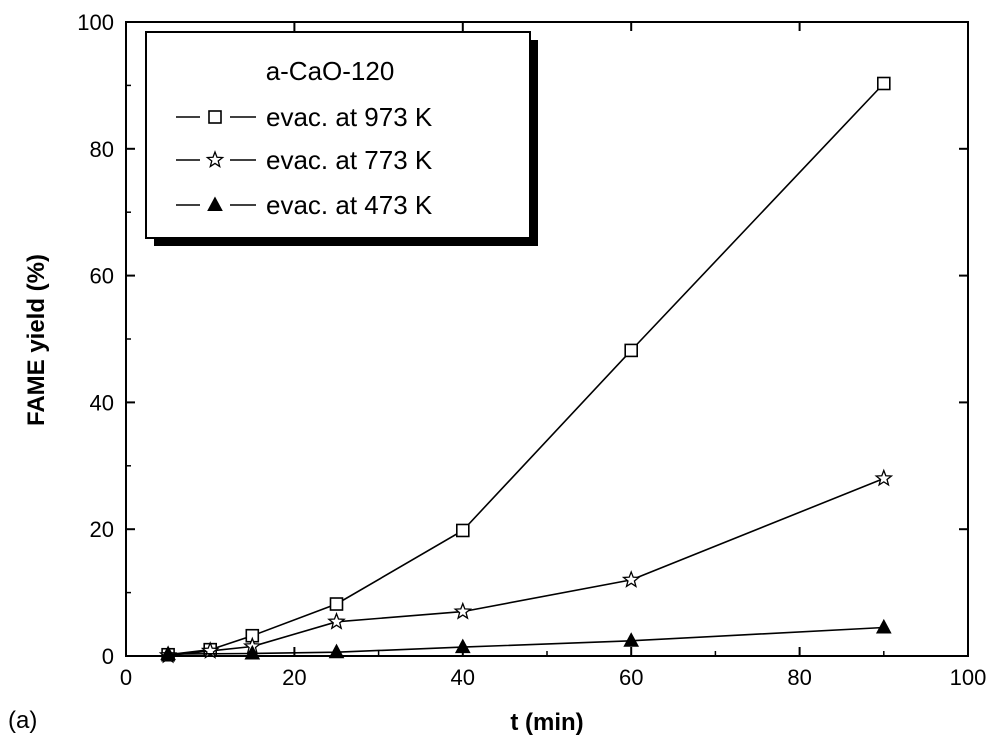 The height and width of the screenshot is (752, 1000). I want to click on x-tick-label: 60, so click(631, 677).